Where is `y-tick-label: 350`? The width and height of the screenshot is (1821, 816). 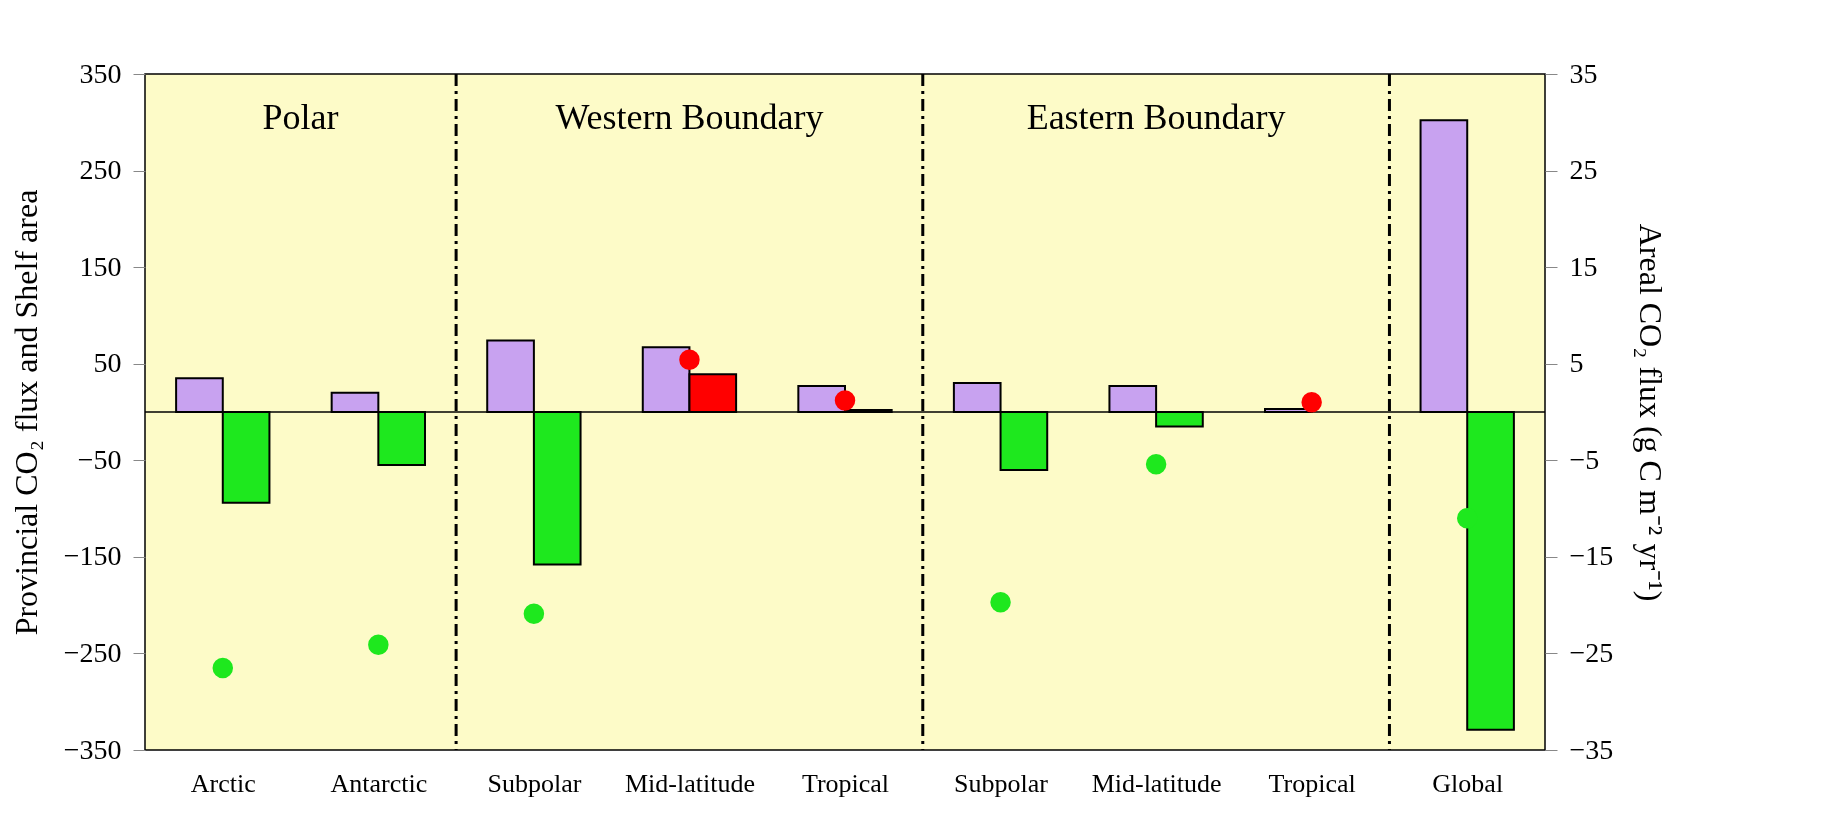 y-tick-label: 350 is located at coordinates (100, 73).